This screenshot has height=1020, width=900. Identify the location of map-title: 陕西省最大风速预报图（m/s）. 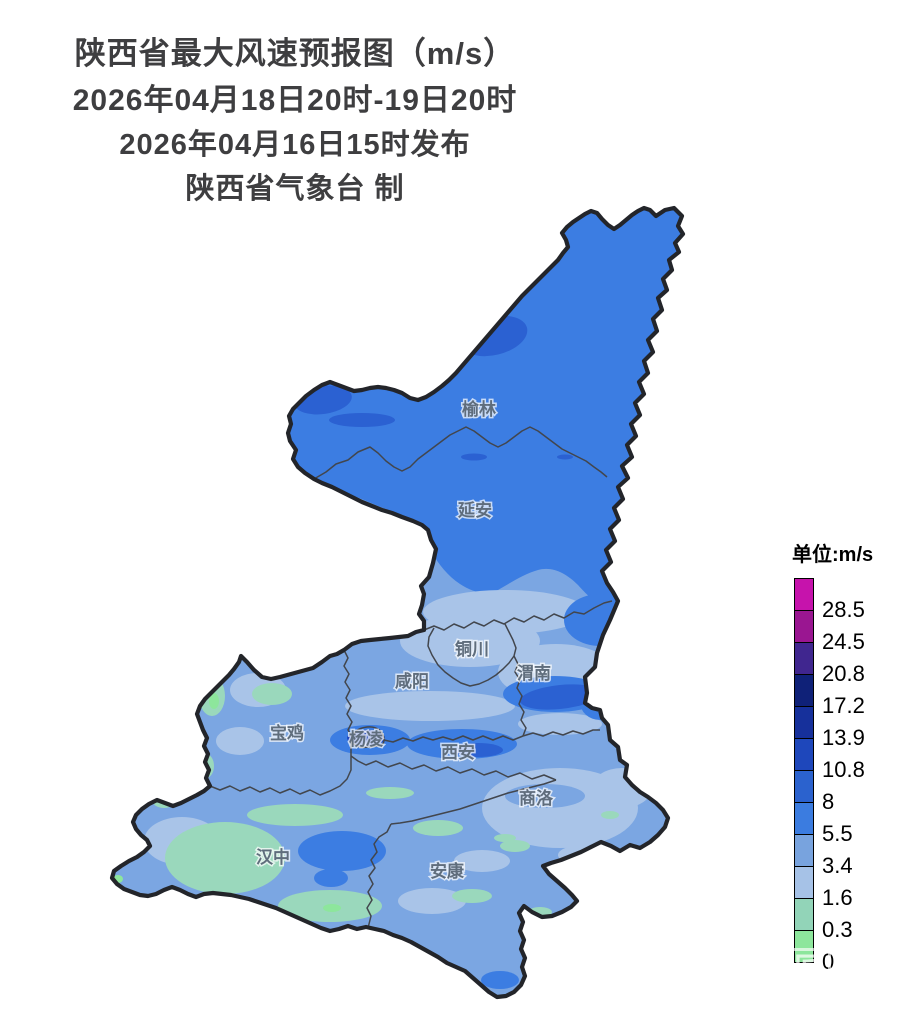
(295, 53).